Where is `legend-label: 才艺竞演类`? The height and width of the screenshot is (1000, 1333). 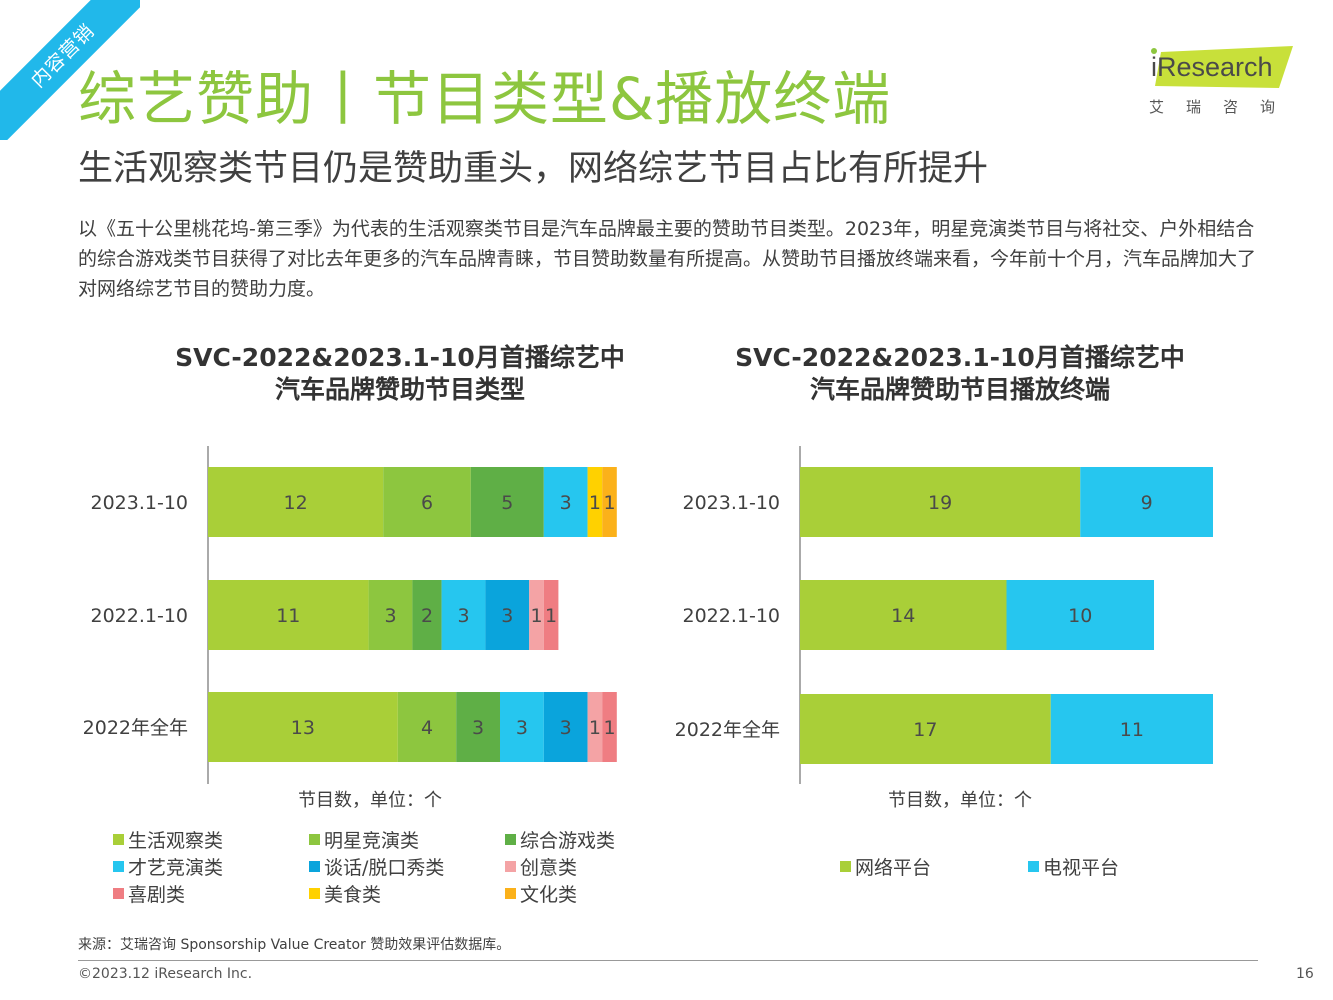
legend-label: 才艺竞演类 is located at coordinates (176, 868).